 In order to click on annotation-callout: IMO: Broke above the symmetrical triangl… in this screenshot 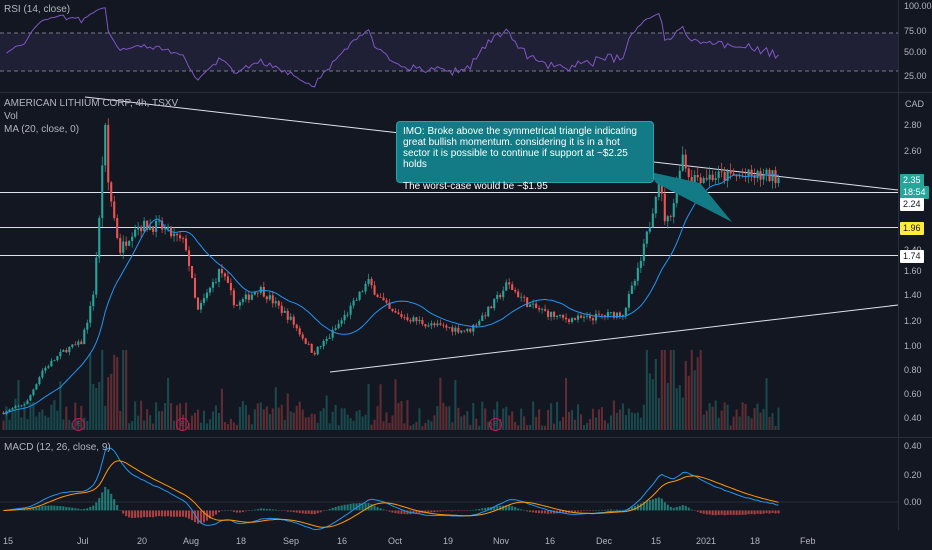, I will do `click(525, 156)`.